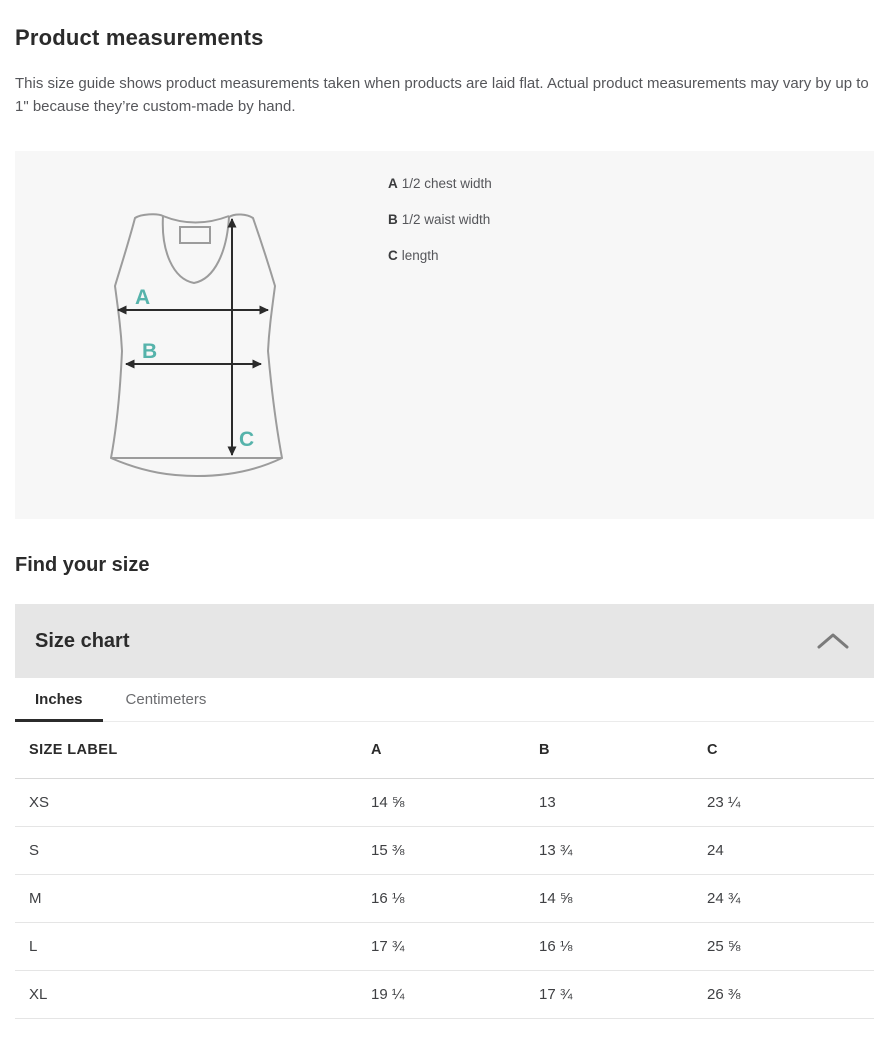 The width and height of the screenshot is (889, 1040). I want to click on col-header-a: A, so click(441, 750).